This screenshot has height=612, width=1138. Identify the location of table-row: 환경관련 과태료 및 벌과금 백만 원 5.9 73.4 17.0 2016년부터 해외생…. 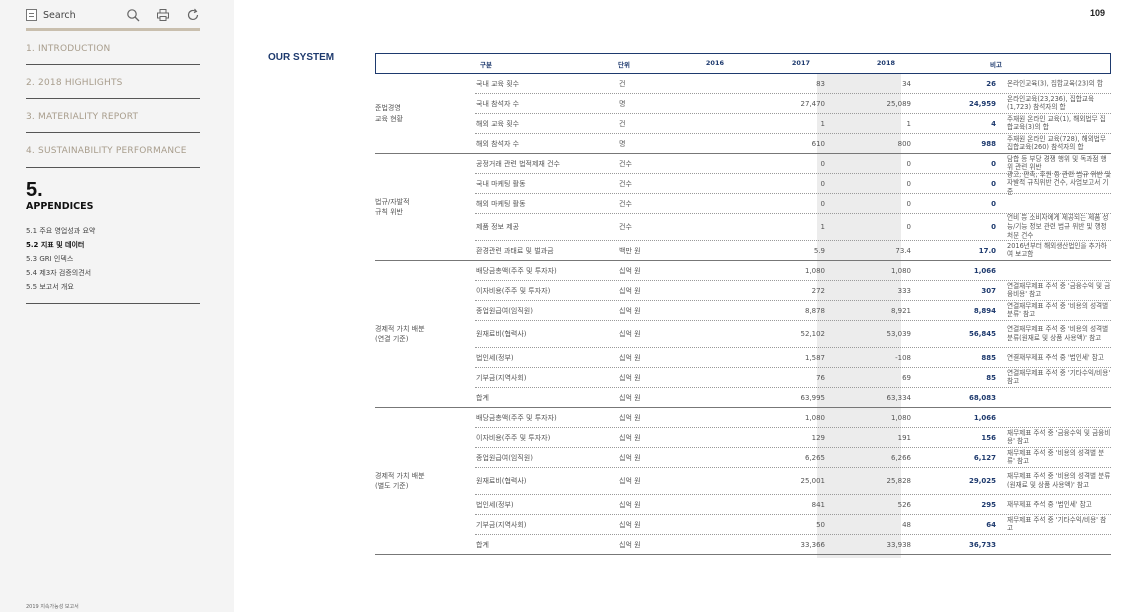
(793, 251).